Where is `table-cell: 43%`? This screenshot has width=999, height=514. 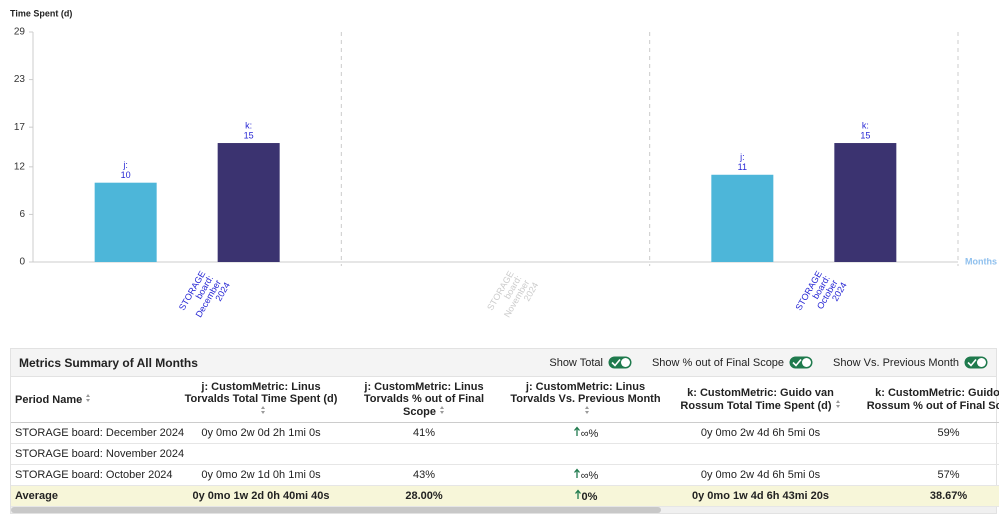
table-cell: 43% is located at coordinates (424, 475).